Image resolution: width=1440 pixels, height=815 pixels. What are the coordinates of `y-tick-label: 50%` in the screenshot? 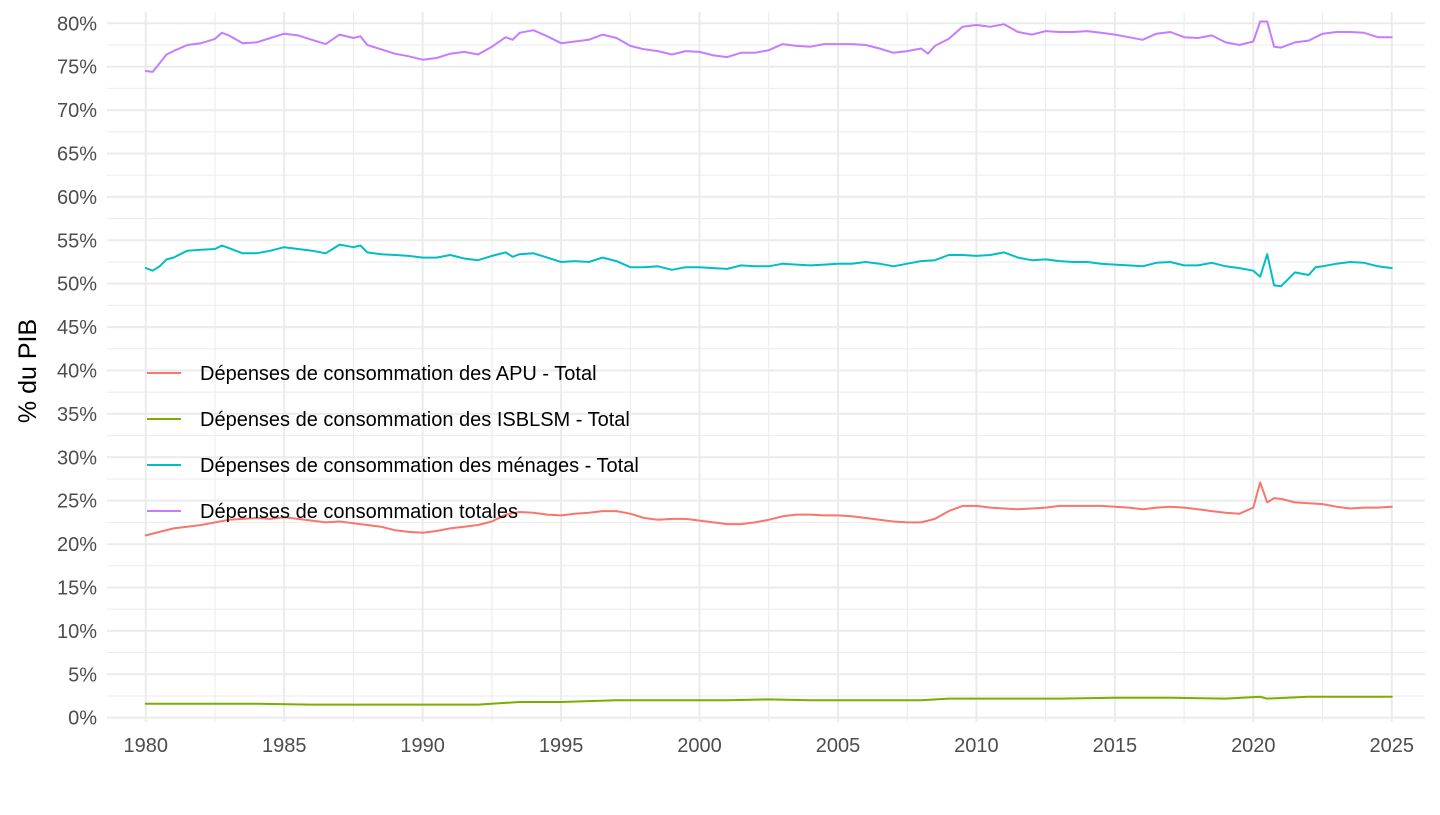 It's located at (77, 285).